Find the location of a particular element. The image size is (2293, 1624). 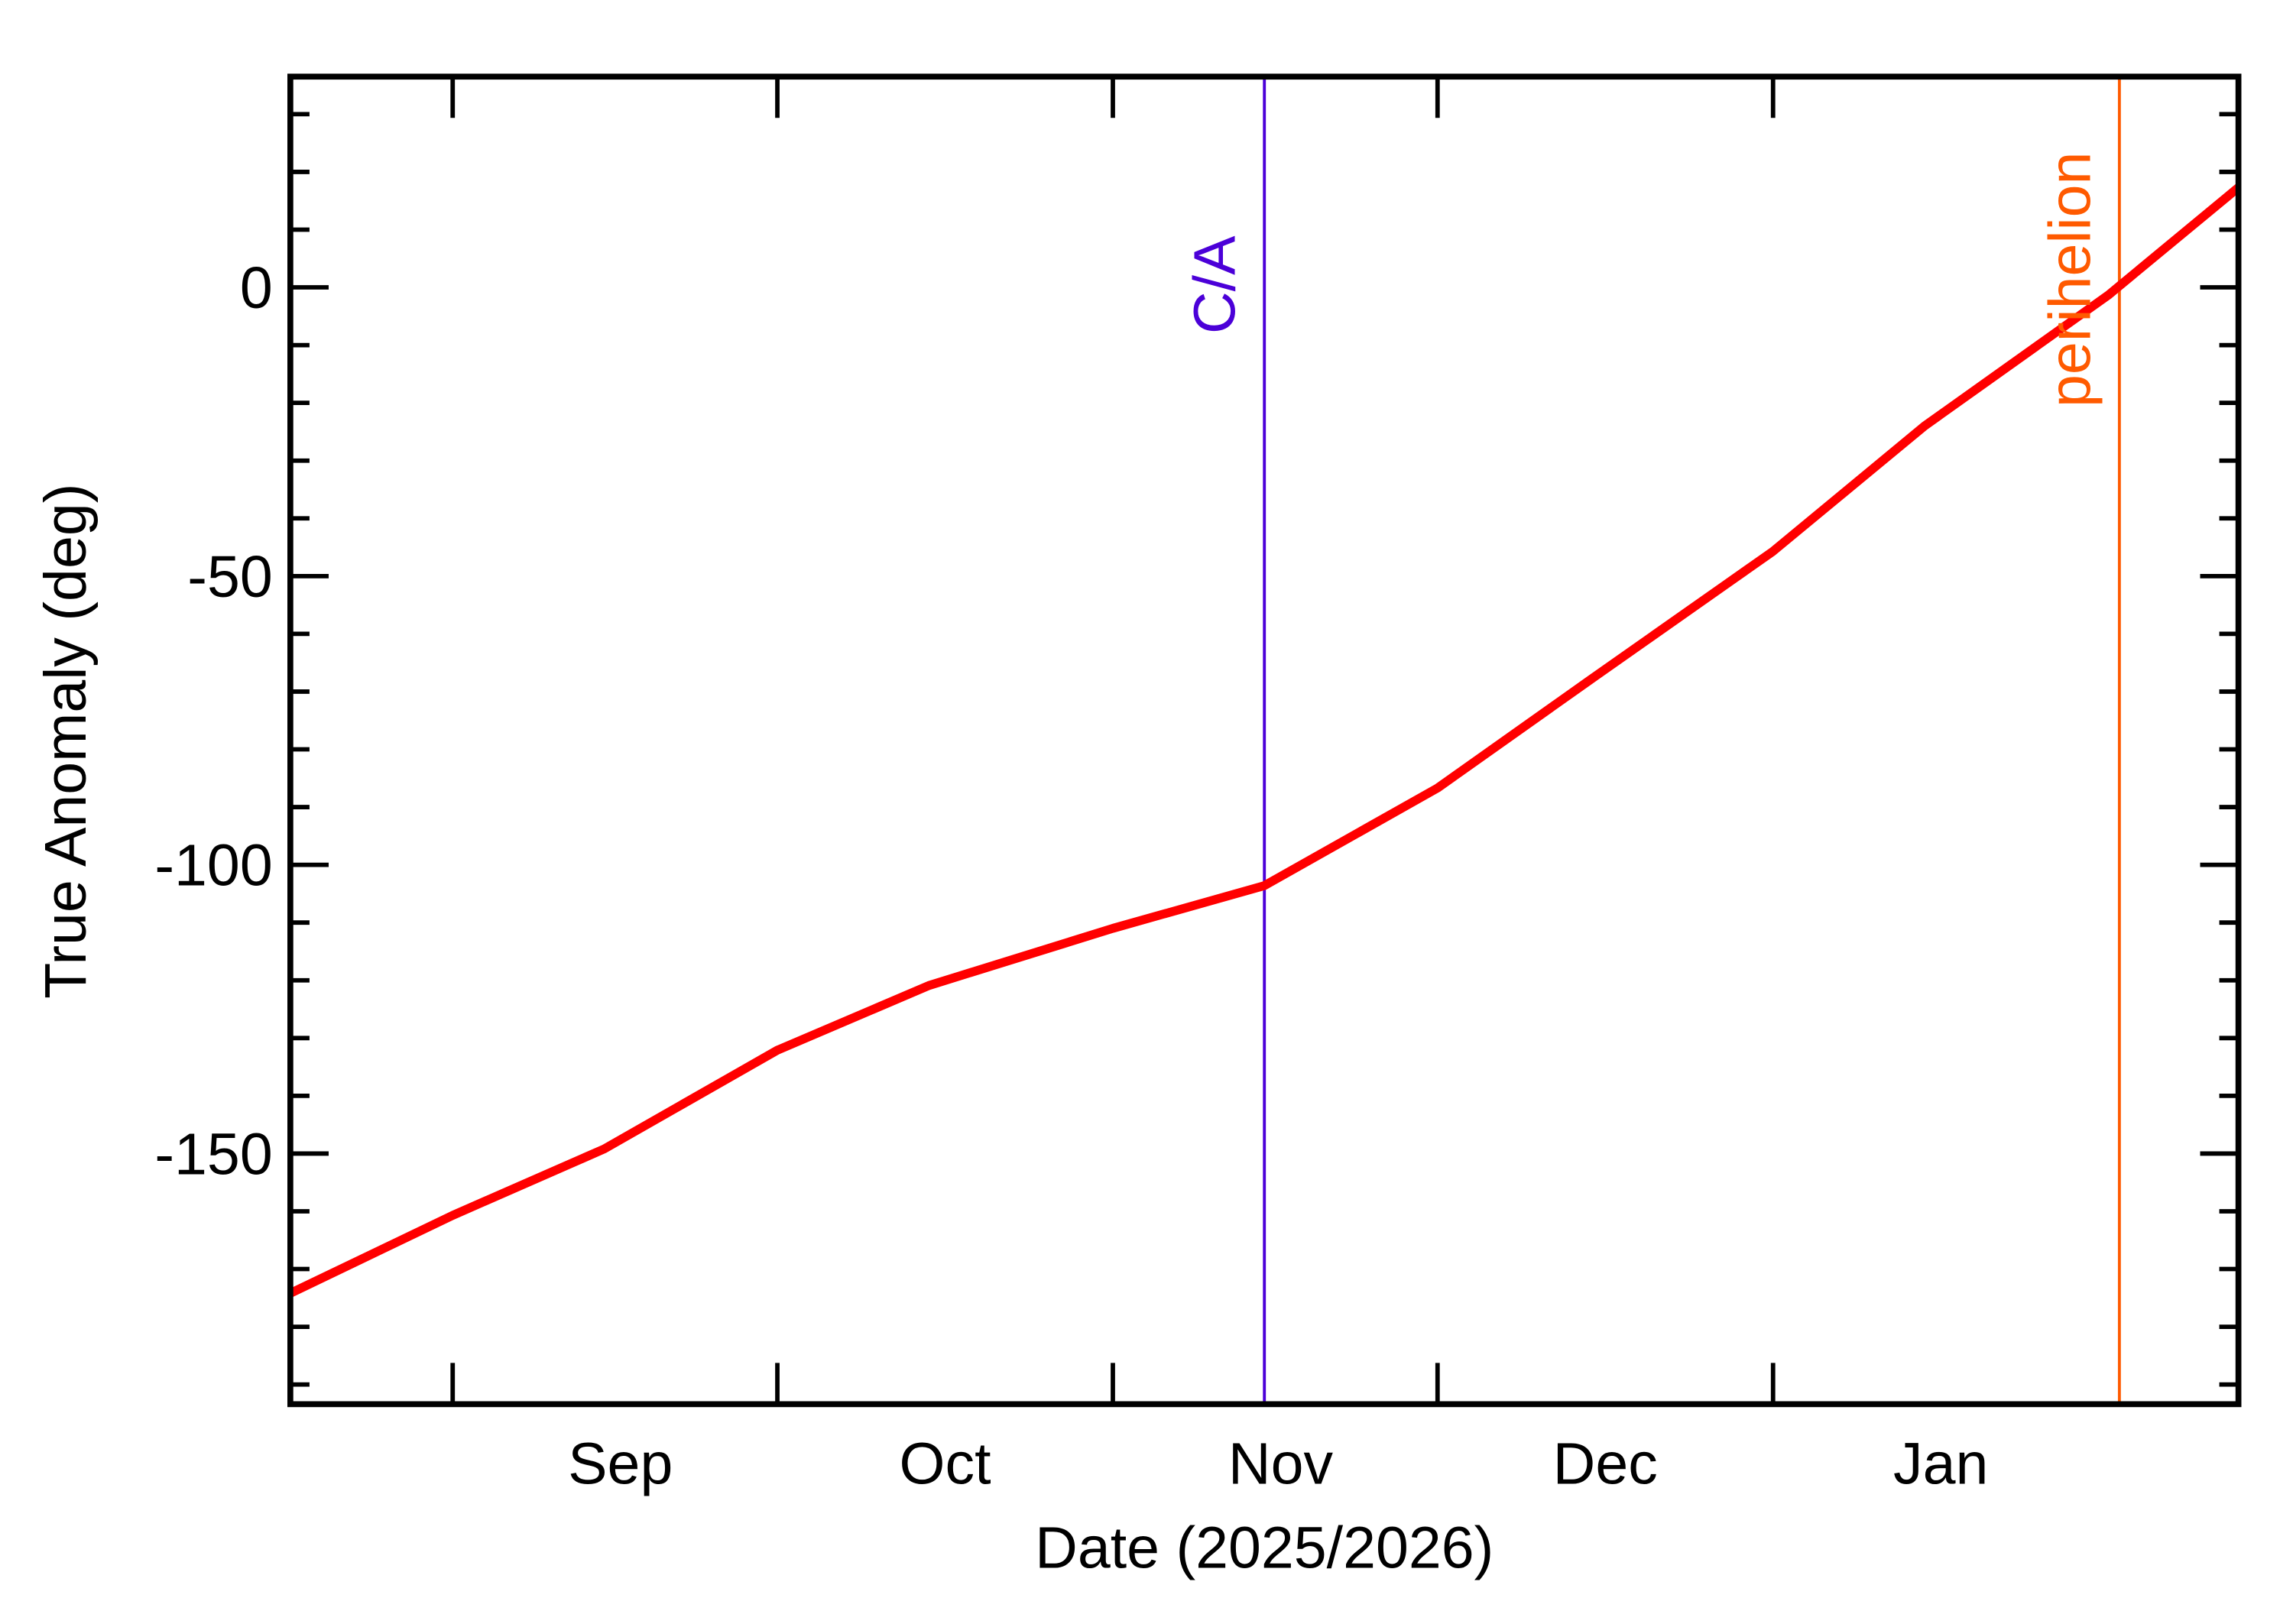

y-axis-title: True Anomaly (deg) is located at coordinates (66, 741).